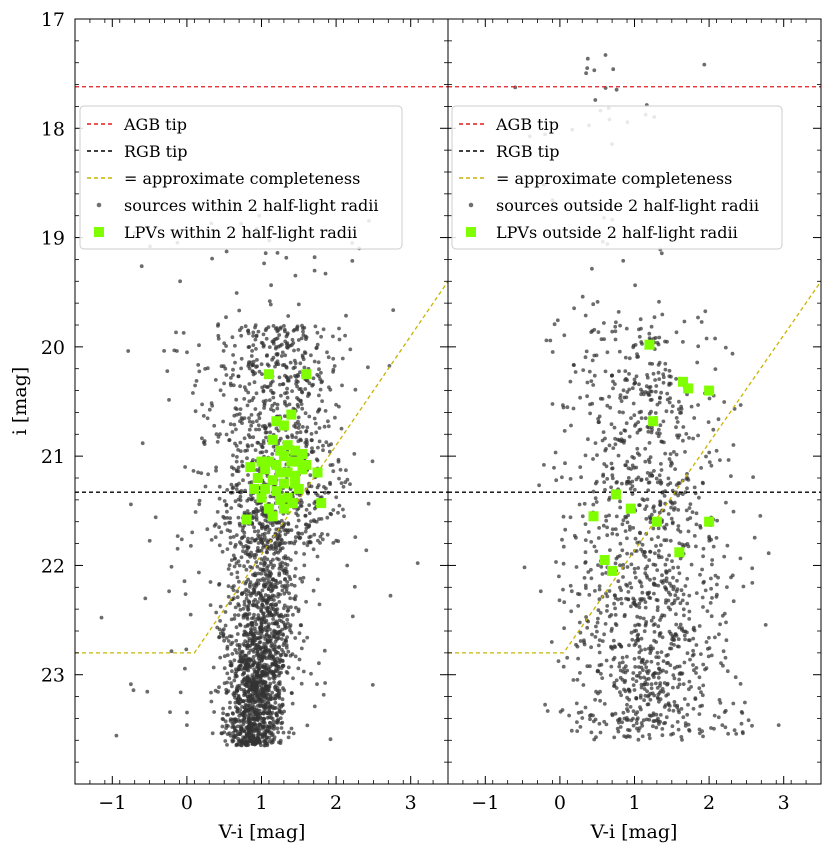  What do you see at coordinates (679, 552) in the screenshot?
I see `right-lpv-marker` at bounding box center [679, 552].